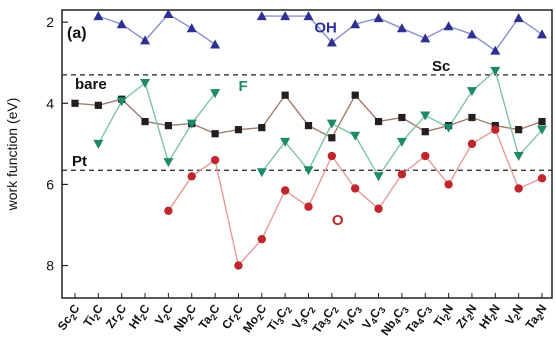  Describe the element at coordinates (325, 27) in the screenshot. I see `annotation-oh: OH` at that location.